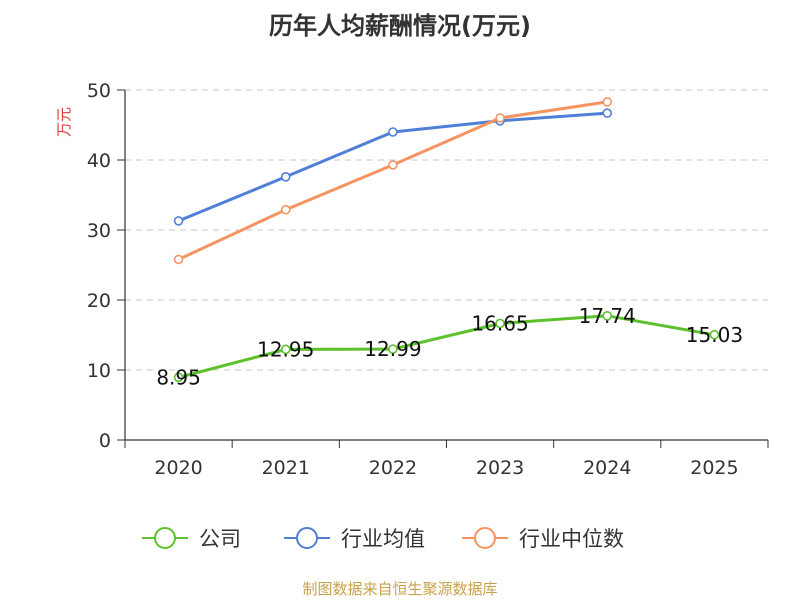 The image size is (800, 600). What do you see at coordinates (607, 113) in the screenshot?
I see `data-point-1-2024` at bounding box center [607, 113].